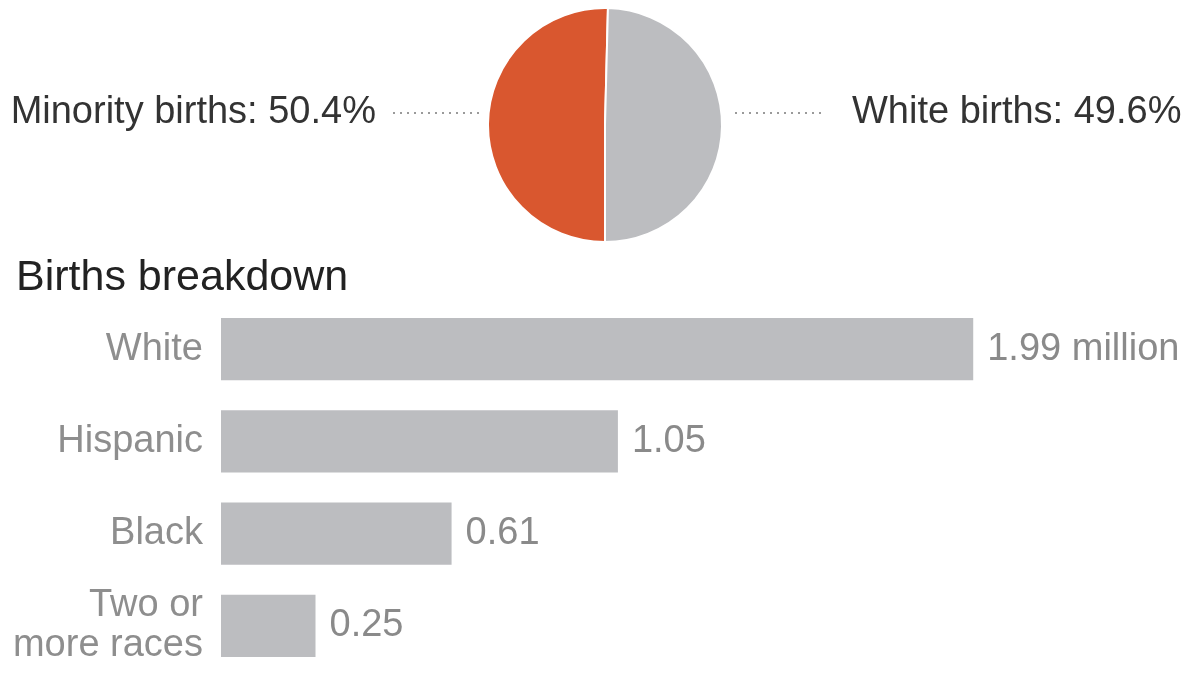 This screenshot has height=675, width=1200. What do you see at coordinates (108, 623) in the screenshot?
I see `y-tick-label: Two or more races` at bounding box center [108, 623].